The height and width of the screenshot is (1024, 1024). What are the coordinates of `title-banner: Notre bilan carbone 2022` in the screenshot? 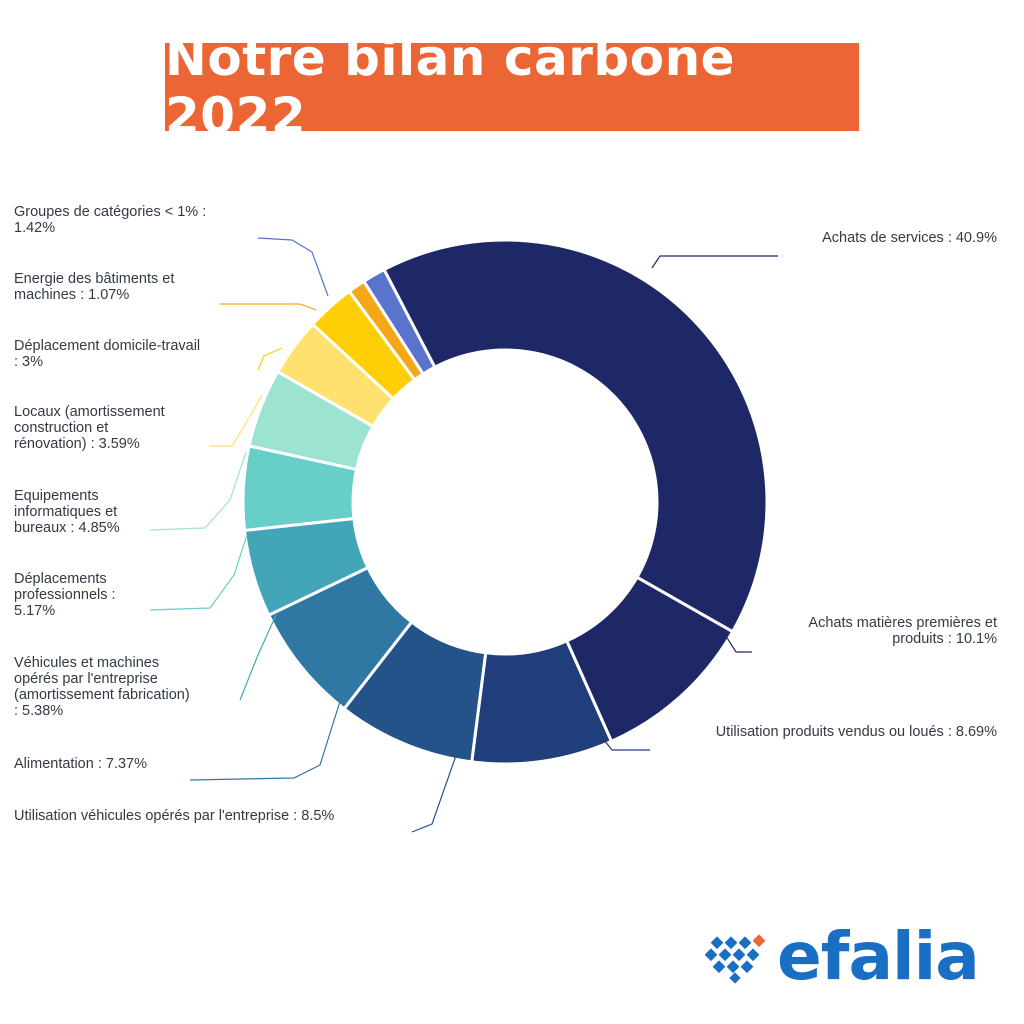 It's located at (512, 87).